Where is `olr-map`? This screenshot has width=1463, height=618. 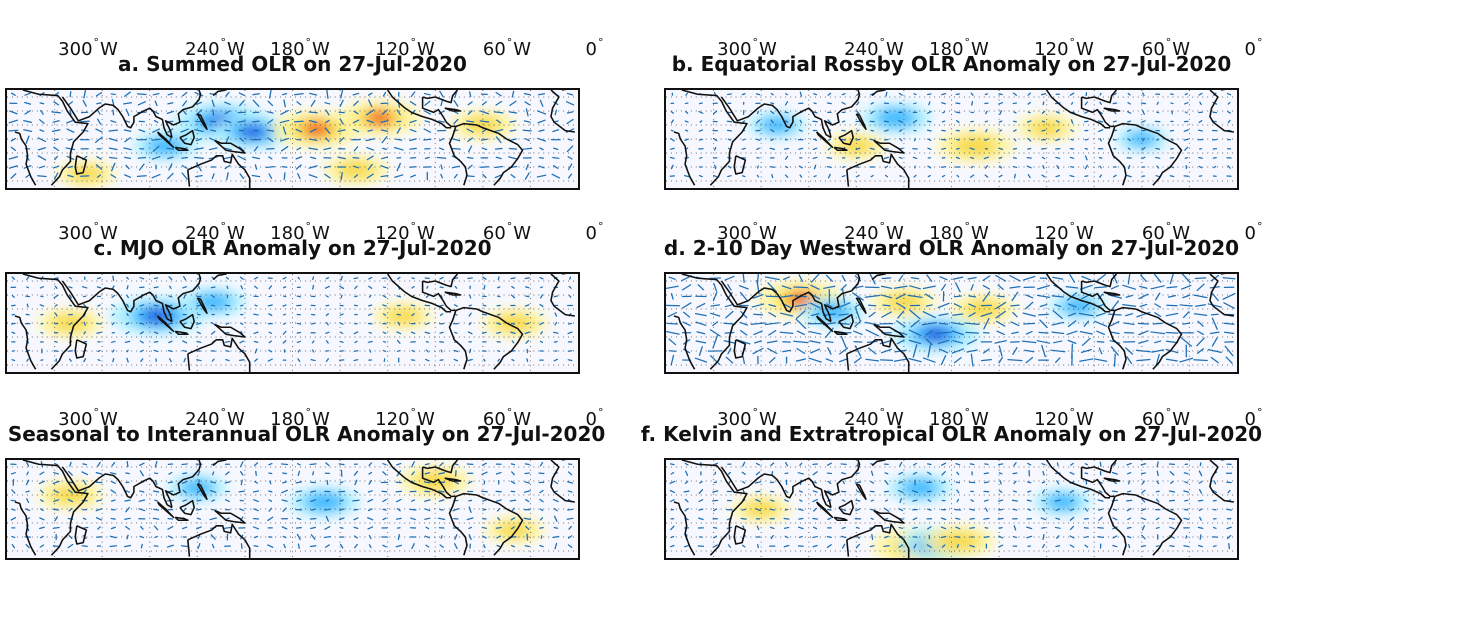 olr-map is located at coordinates (951, 139).